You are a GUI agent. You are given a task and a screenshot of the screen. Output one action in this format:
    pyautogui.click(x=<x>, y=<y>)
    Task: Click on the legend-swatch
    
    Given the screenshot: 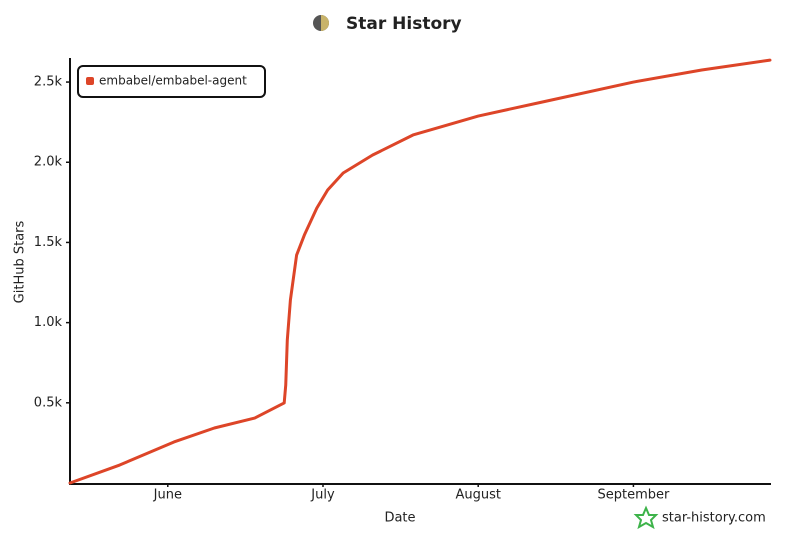 What is the action you would take?
    pyautogui.click(x=90, y=81)
    